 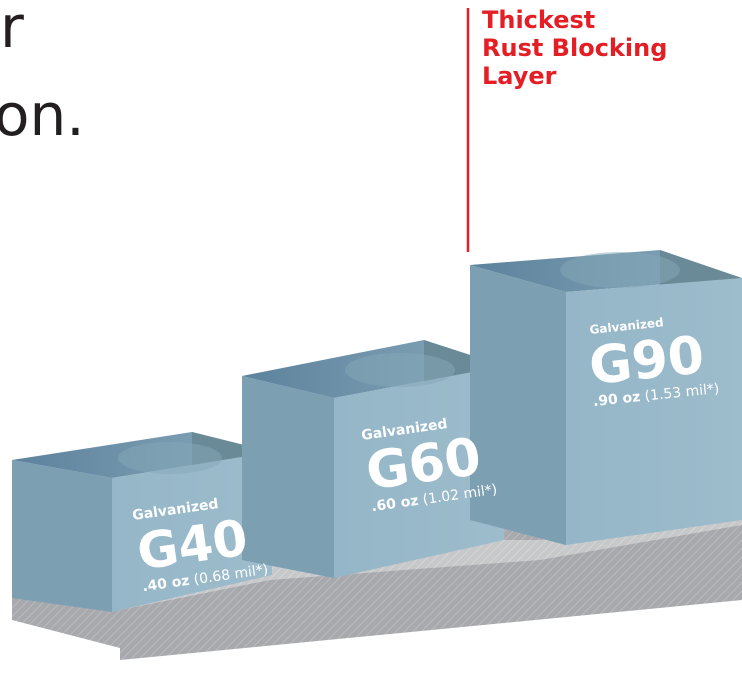 I want to click on block-g40, so click(x=142, y=522).